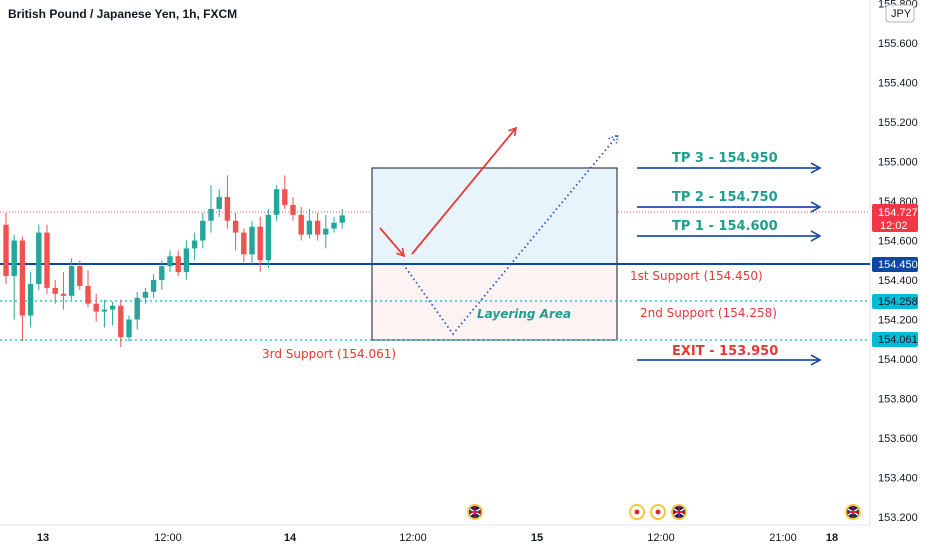  Describe the element at coordinates (898, 44) in the screenshot. I see `price-tick-label: 155.600` at that location.